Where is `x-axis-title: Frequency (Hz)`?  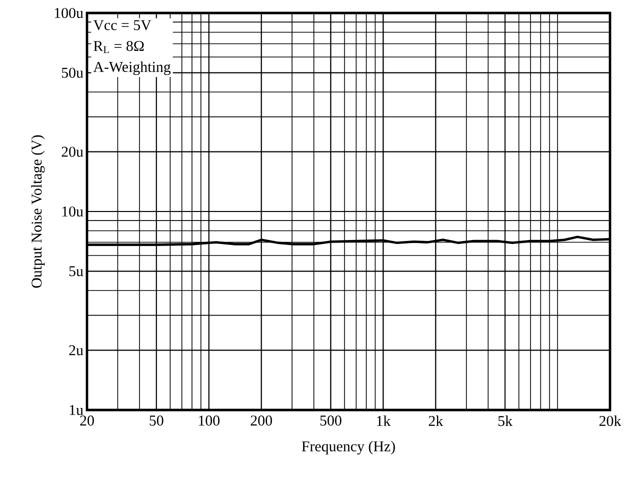 x-axis-title: Frequency (Hz) is located at coordinates (348, 447).